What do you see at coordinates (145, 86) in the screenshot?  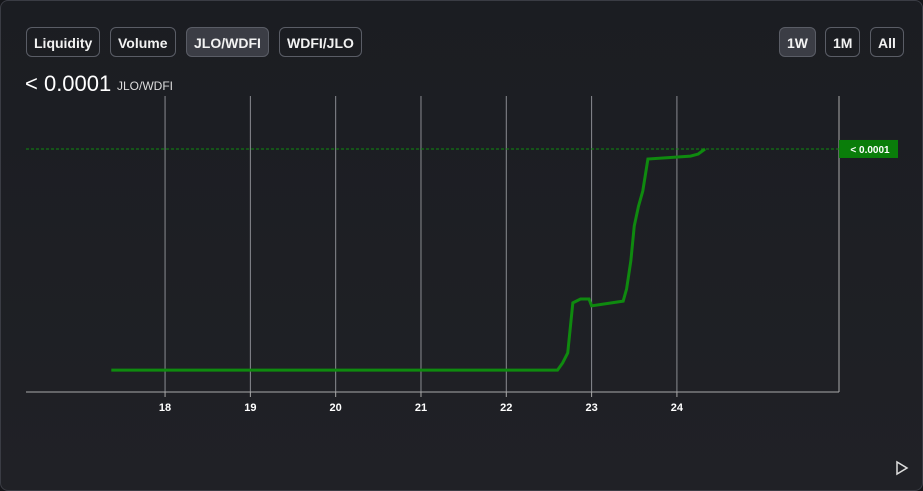 I see `pair: JLO/WDFI` at bounding box center [145, 86].